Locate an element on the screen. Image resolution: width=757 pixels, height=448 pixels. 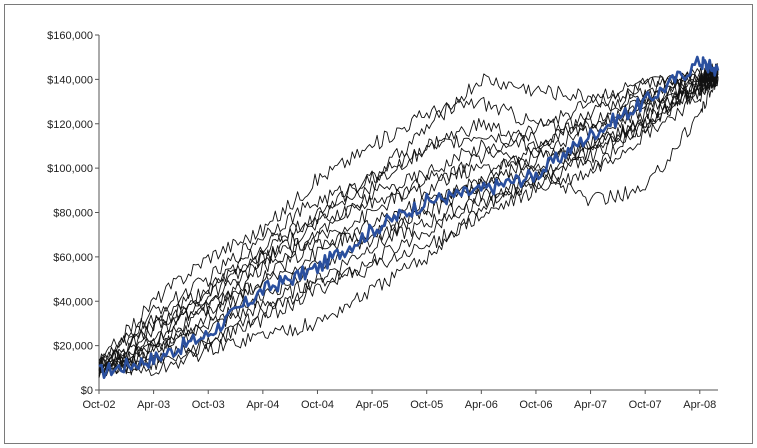
x-tick-label: Oct-04 is located at coordinates (317, 405).